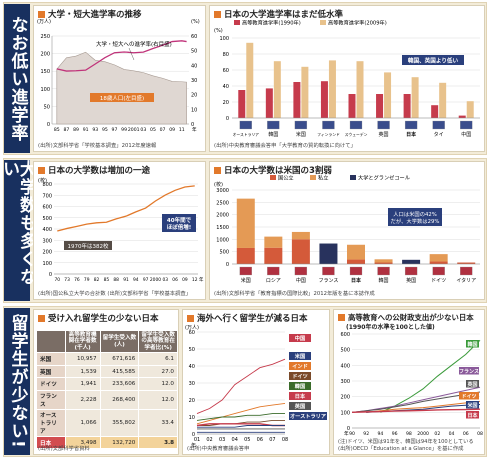  Describe the element at coordinates (286, 178) in the screenshot. I see `legend-label: 国公立` at that location.